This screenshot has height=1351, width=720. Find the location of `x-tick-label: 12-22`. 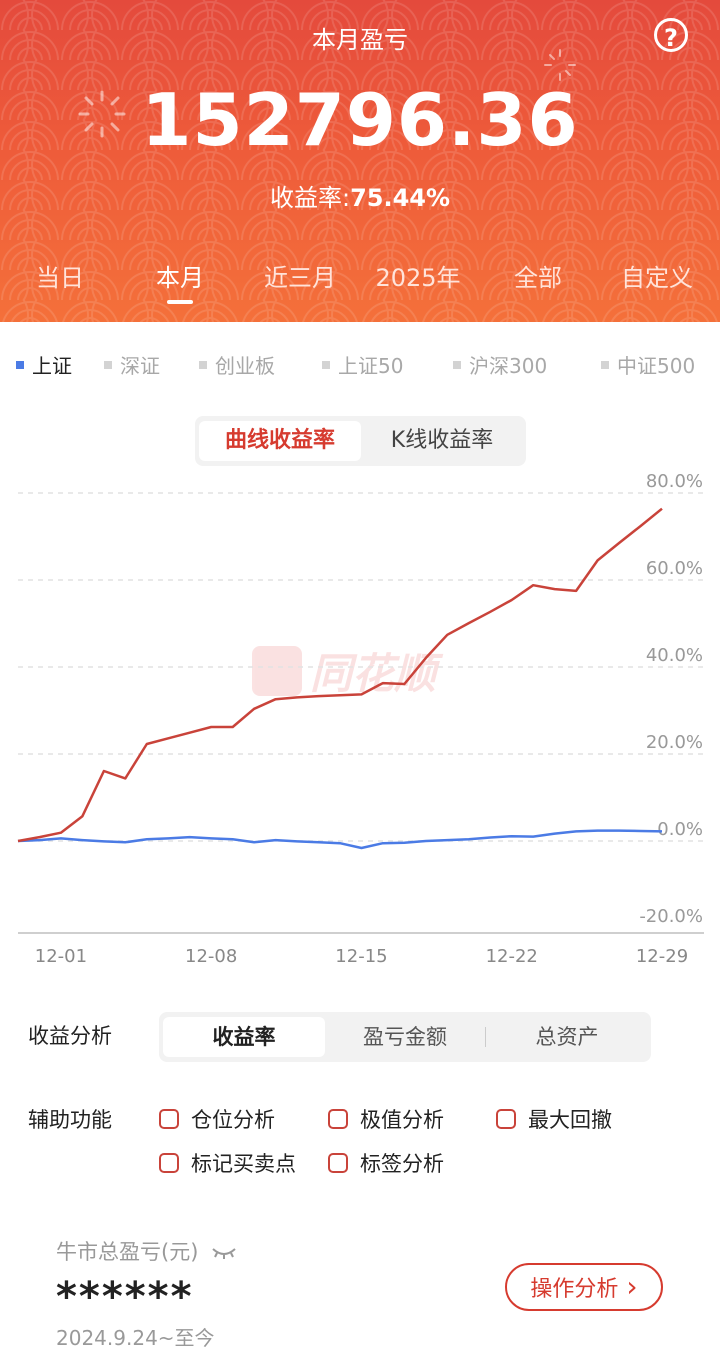

x-tick-label: 12-22 is located at coordinates (512, 956).